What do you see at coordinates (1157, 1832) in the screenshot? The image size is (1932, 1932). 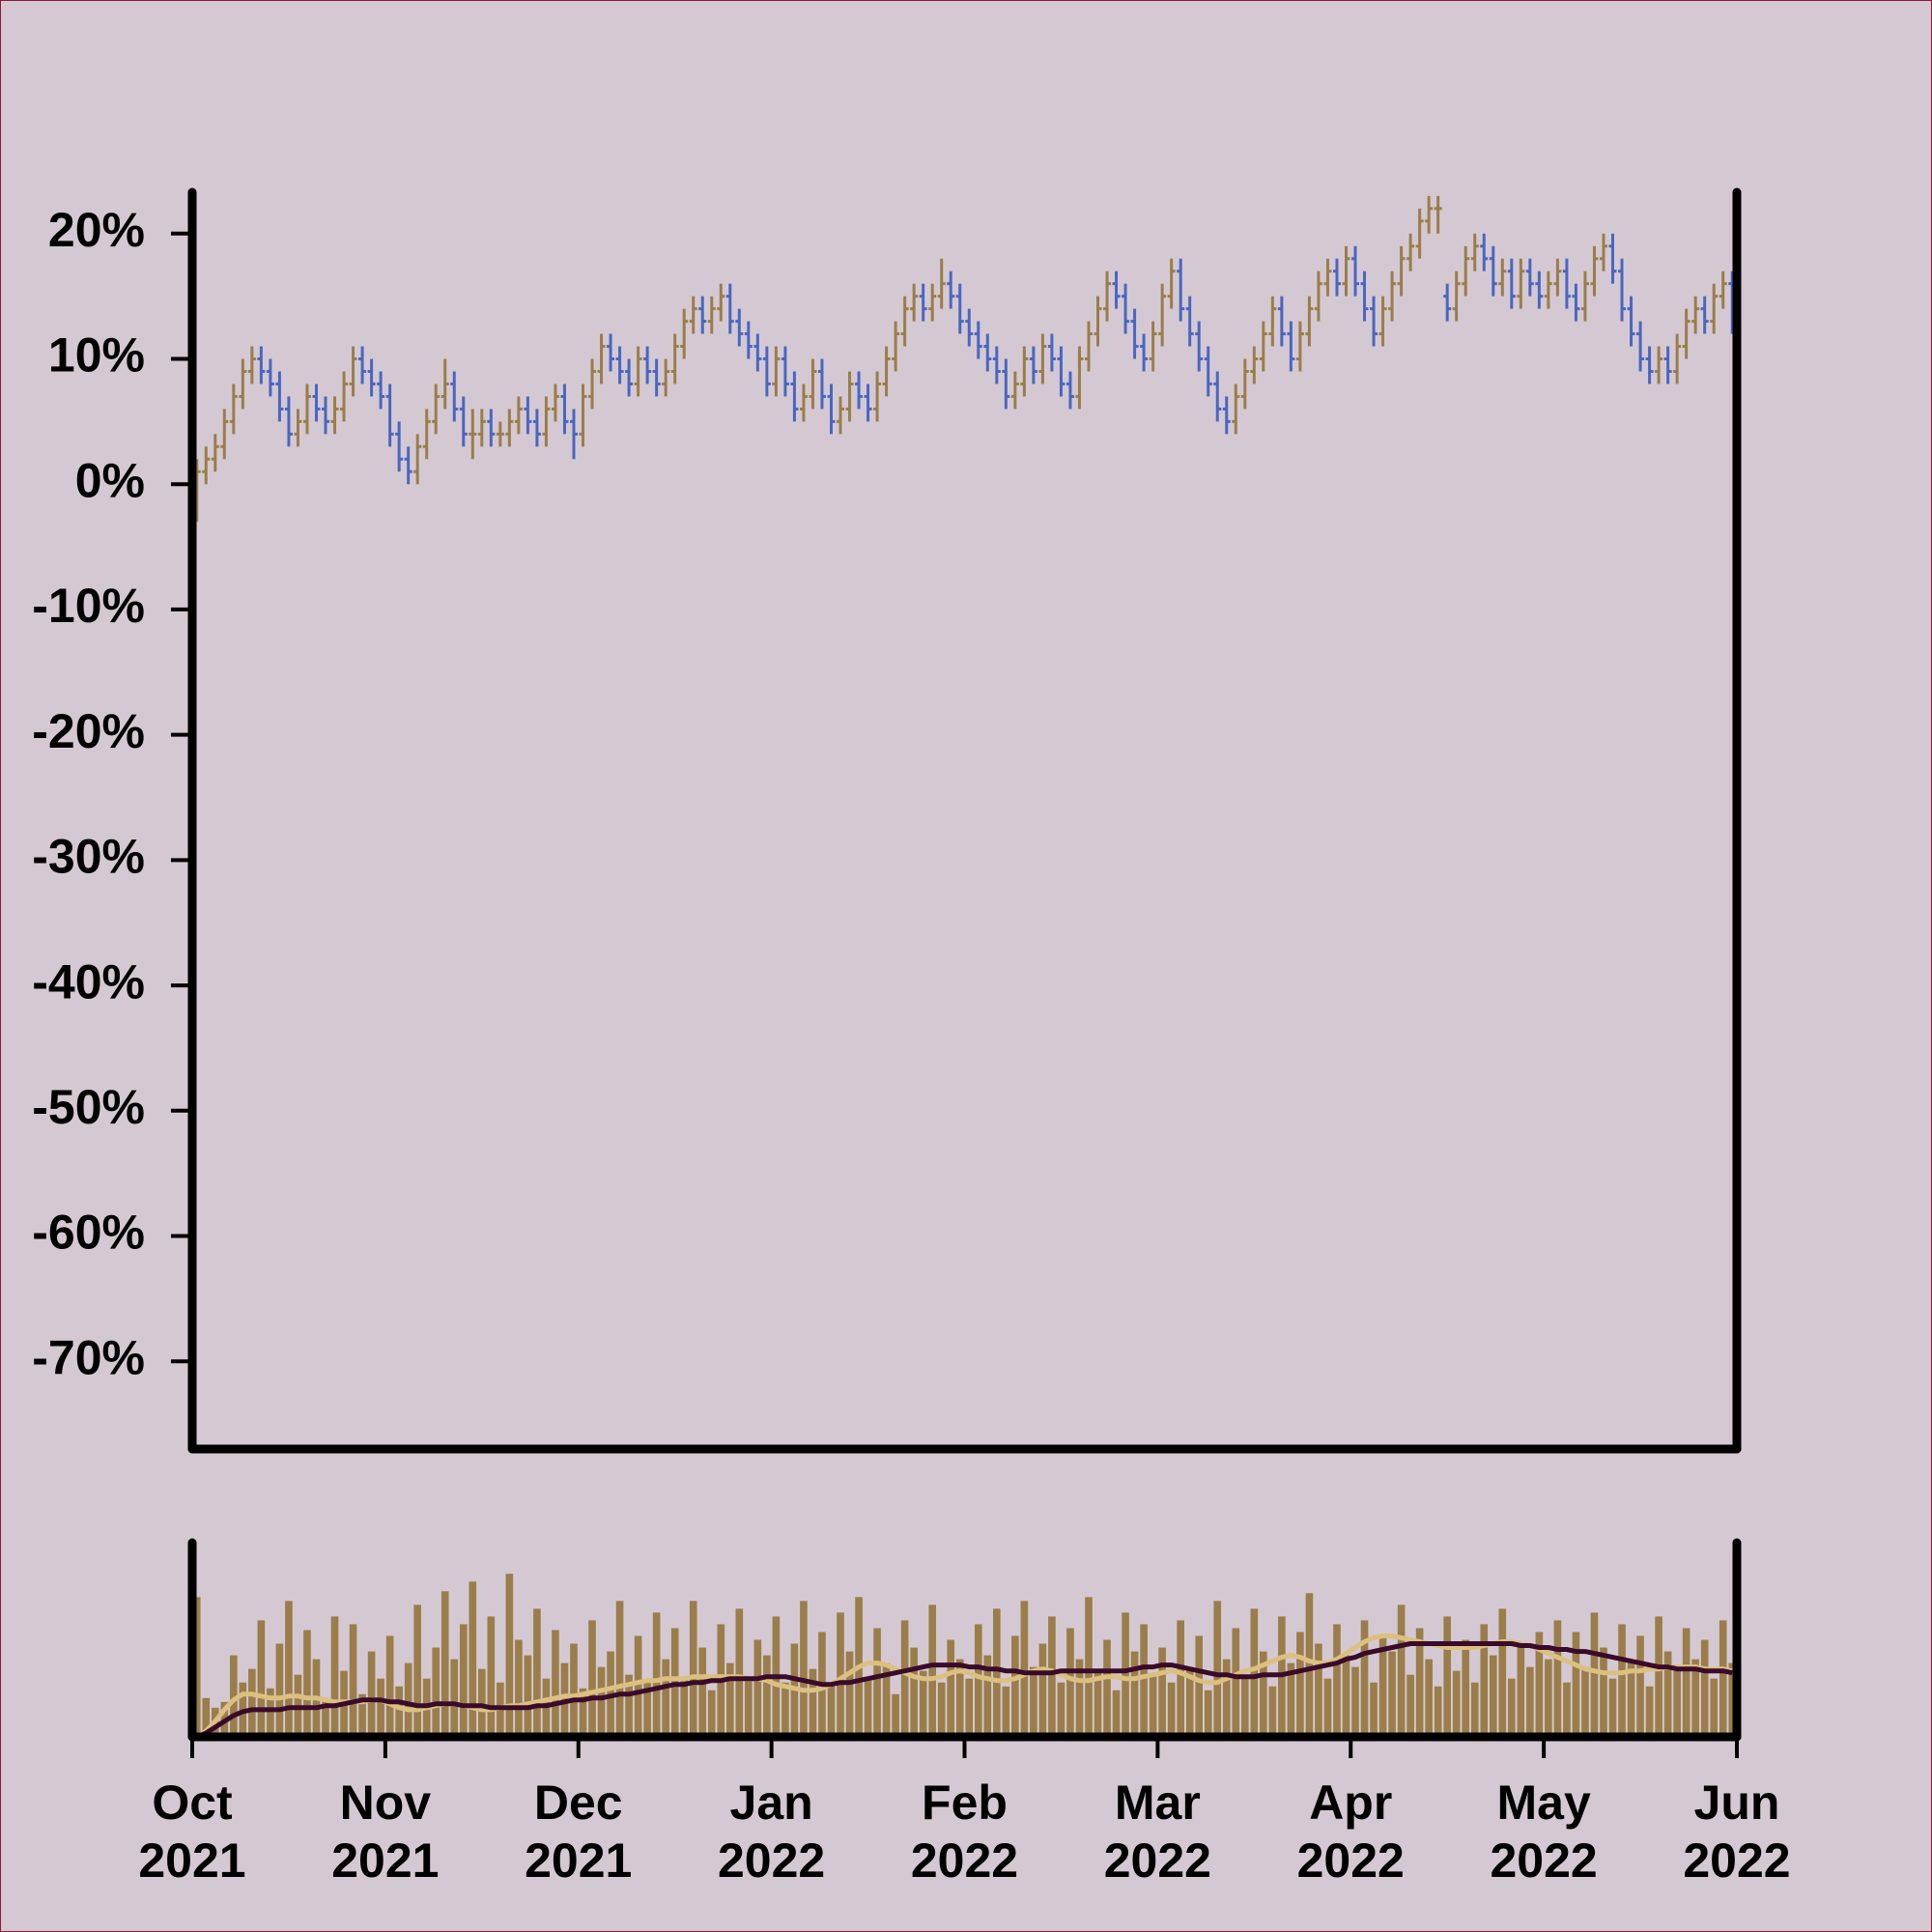 I see `x-tick-label: Mar 2022` at bounding box center [1157, 1832].